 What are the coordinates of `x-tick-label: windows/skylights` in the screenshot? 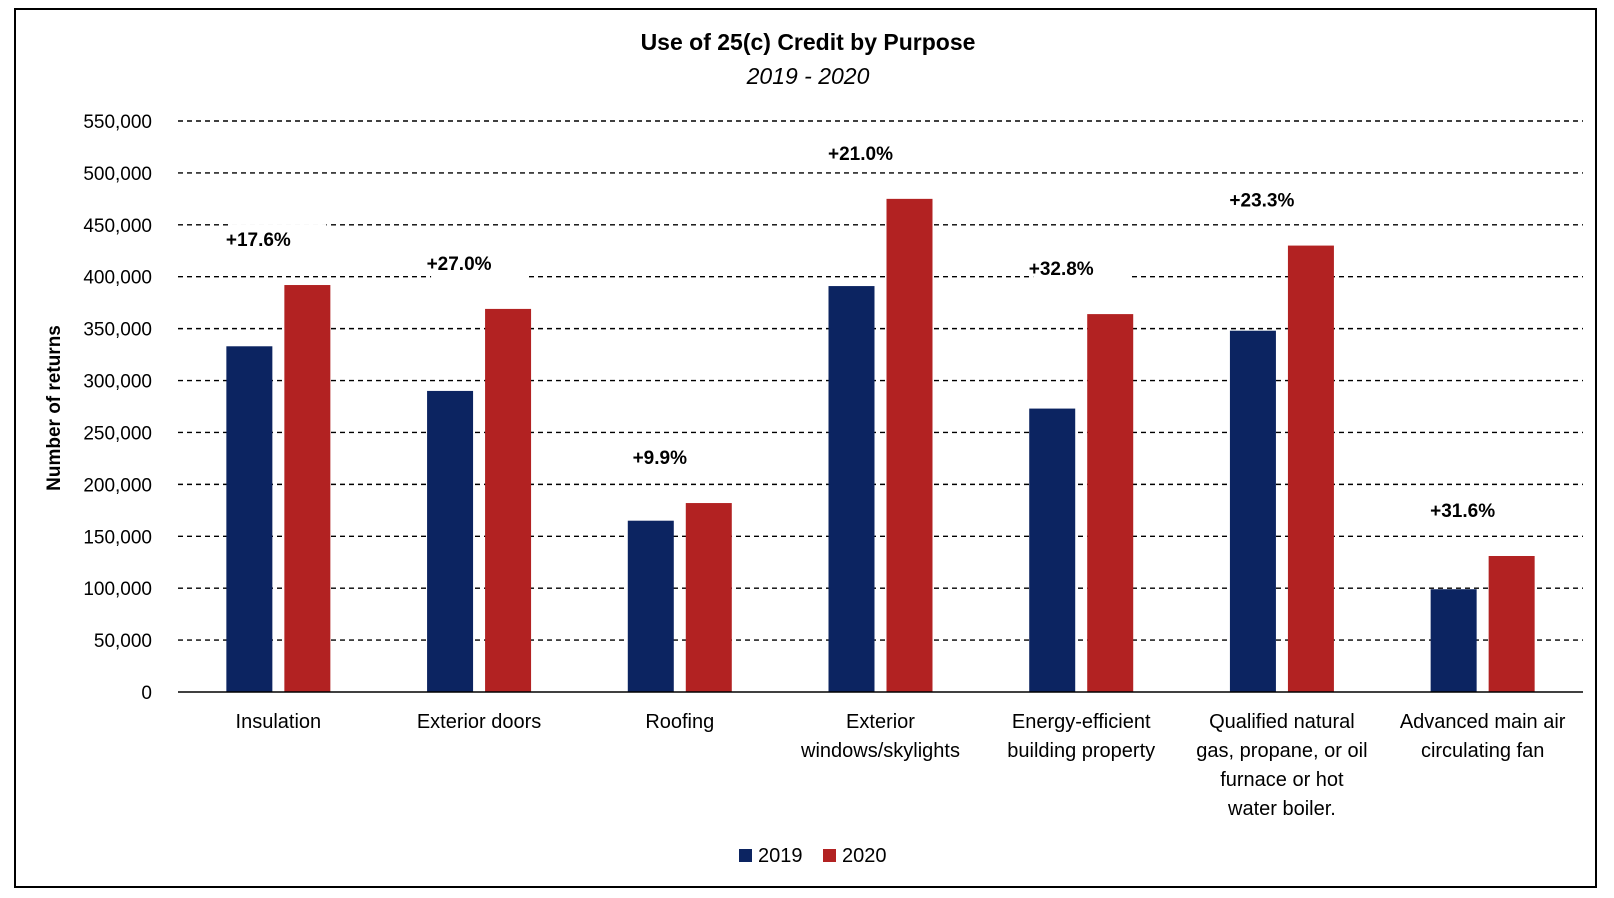 It's located at (880, 751).